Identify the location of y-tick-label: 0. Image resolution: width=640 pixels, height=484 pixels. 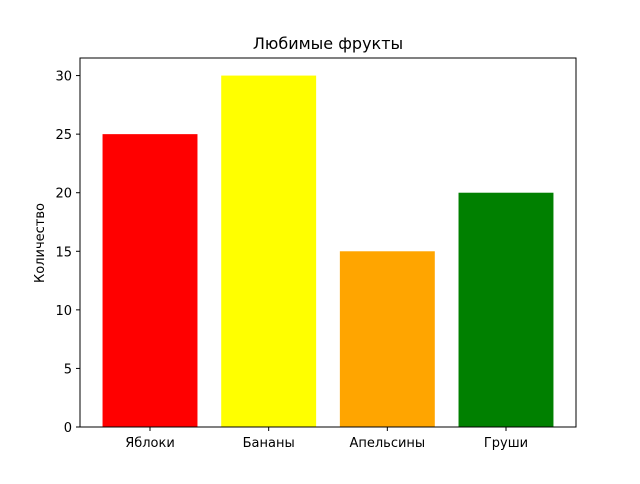
(68, 428).